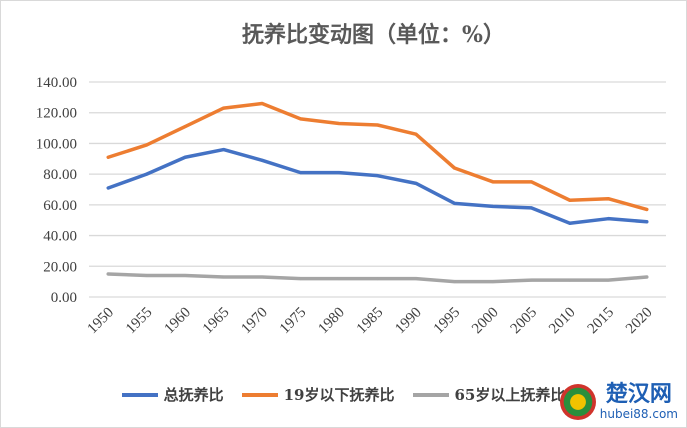 This screenshot has width=687, height=428. What do you see at coordinates (638, 394) in the screenshot?
I see `watermark-cn: 楚汉网` at bounding box center [638, 394].